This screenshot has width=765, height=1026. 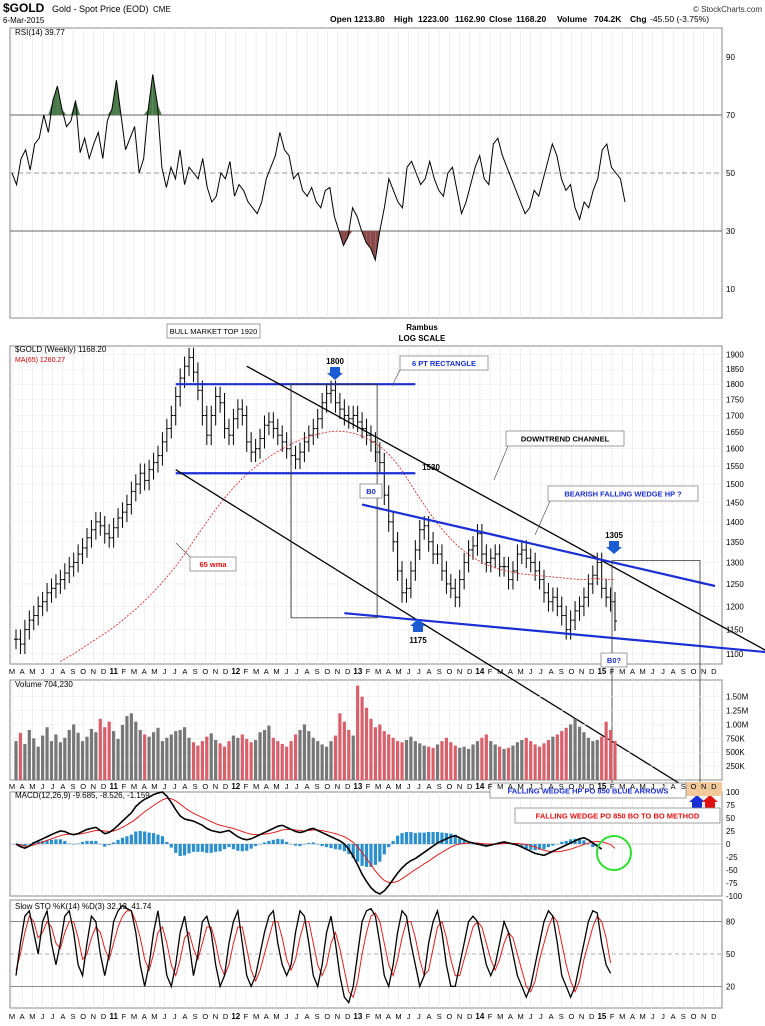 What do you see at coordinates (431, 467) in the screenshot?
I see `level-1530-label: 1530` at bounding box center [431, 467].